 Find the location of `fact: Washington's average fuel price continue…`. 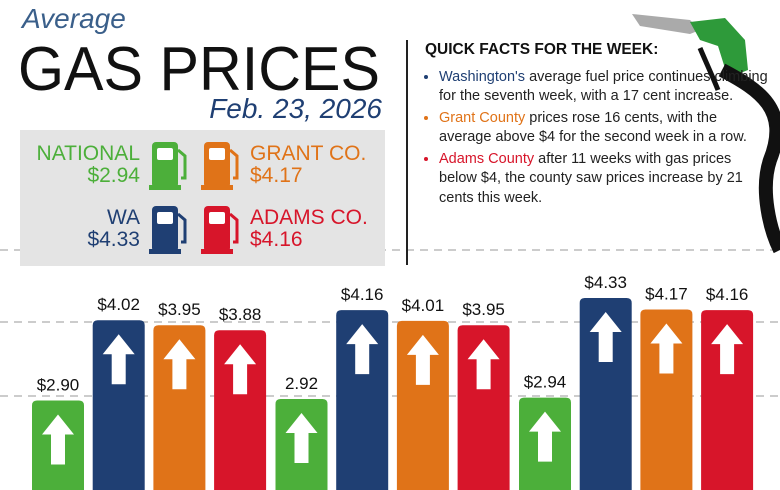

fact: Washington's average fuel price continue… is located at coordinates (604, 87).